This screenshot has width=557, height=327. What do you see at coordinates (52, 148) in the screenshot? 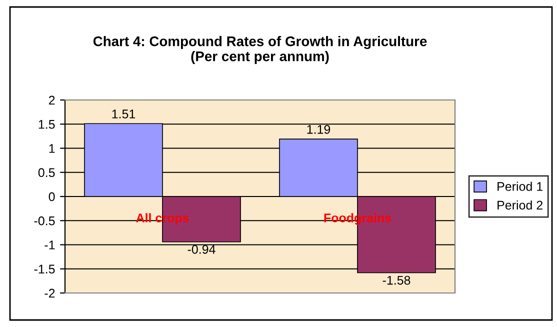
I see `y-tick-label: 1` at bounding box center [52, 148].